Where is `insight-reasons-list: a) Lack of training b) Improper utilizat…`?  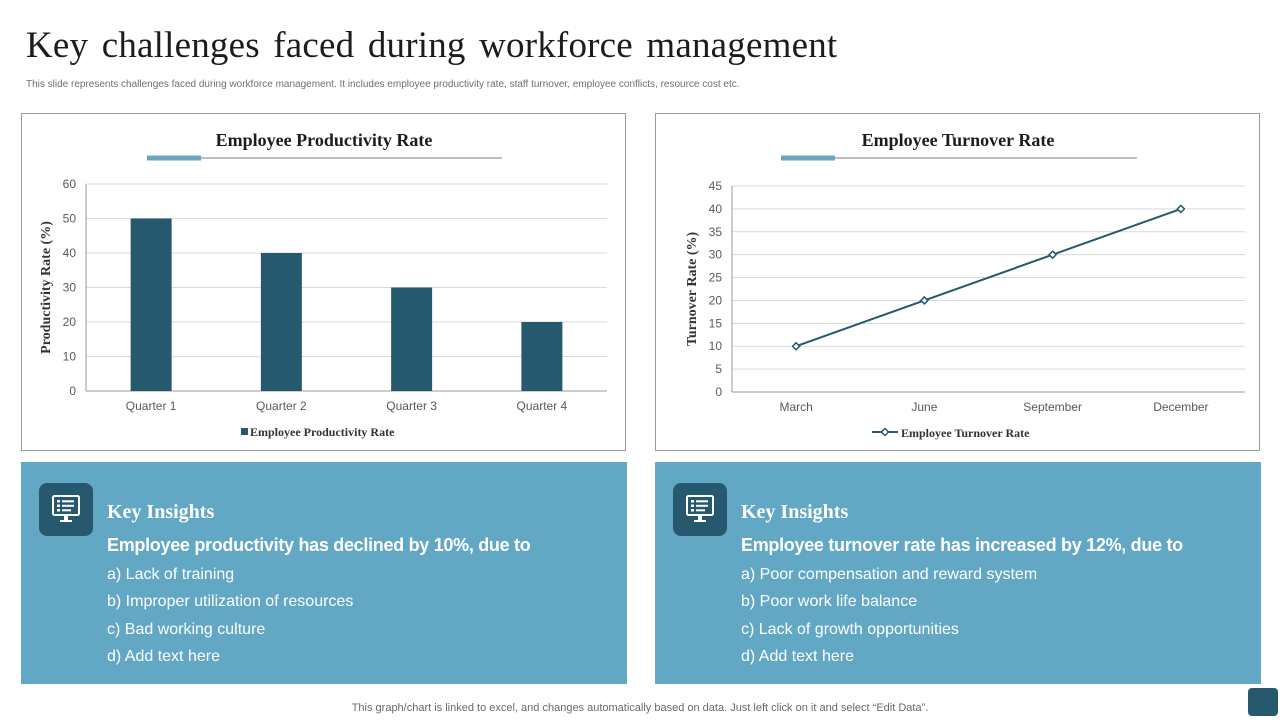 insight-reasons-list: a) Lack of training b) Improper utilizat… is located at coordinates (230, 619).